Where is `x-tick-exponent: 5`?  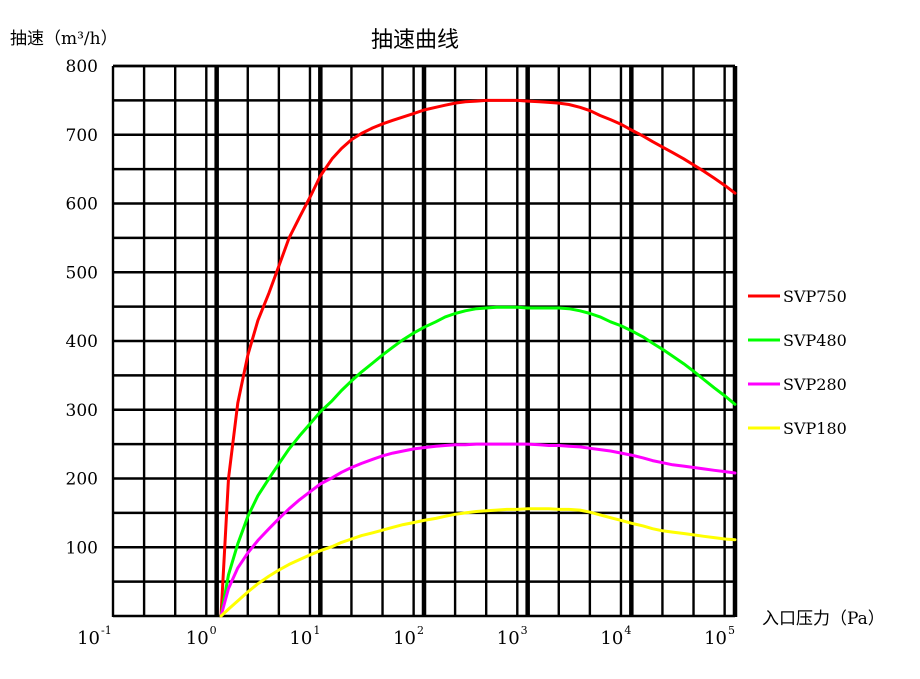
x-tick-exponent: 5 is located at coordinates (731, 630).